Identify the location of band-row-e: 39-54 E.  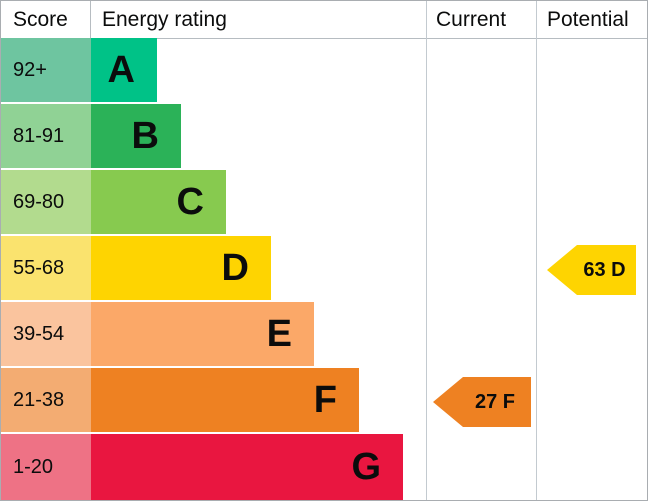
(213, 335).